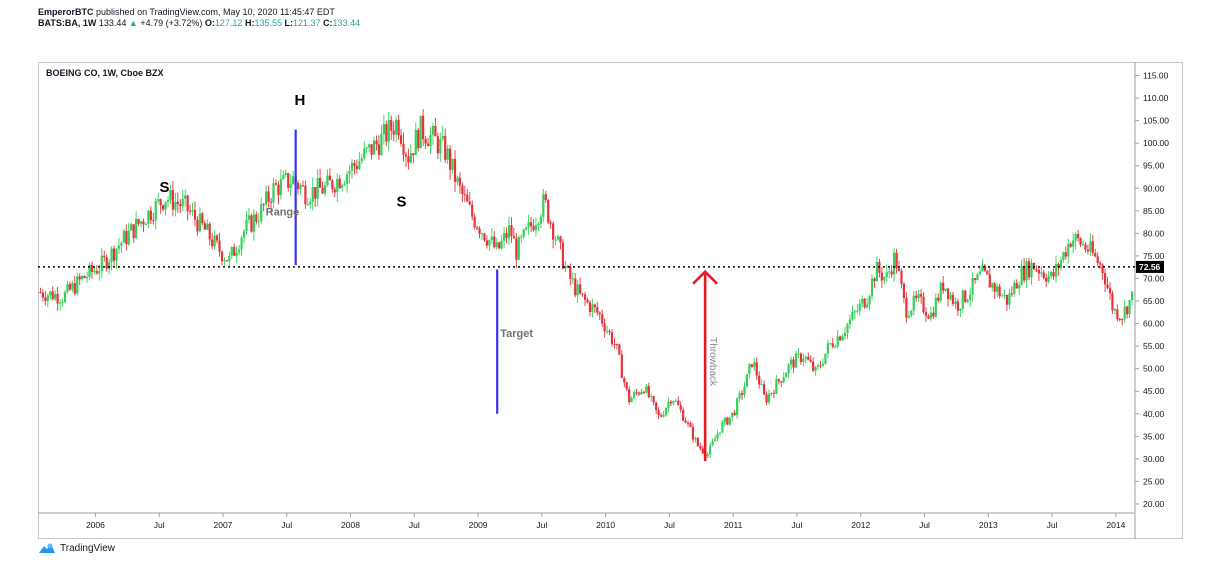 This screenshot has width=1214, height=572. Describe the element at coordinates (47, 548) in the screenshot. I see `tradingview-logo-icon` at that location.